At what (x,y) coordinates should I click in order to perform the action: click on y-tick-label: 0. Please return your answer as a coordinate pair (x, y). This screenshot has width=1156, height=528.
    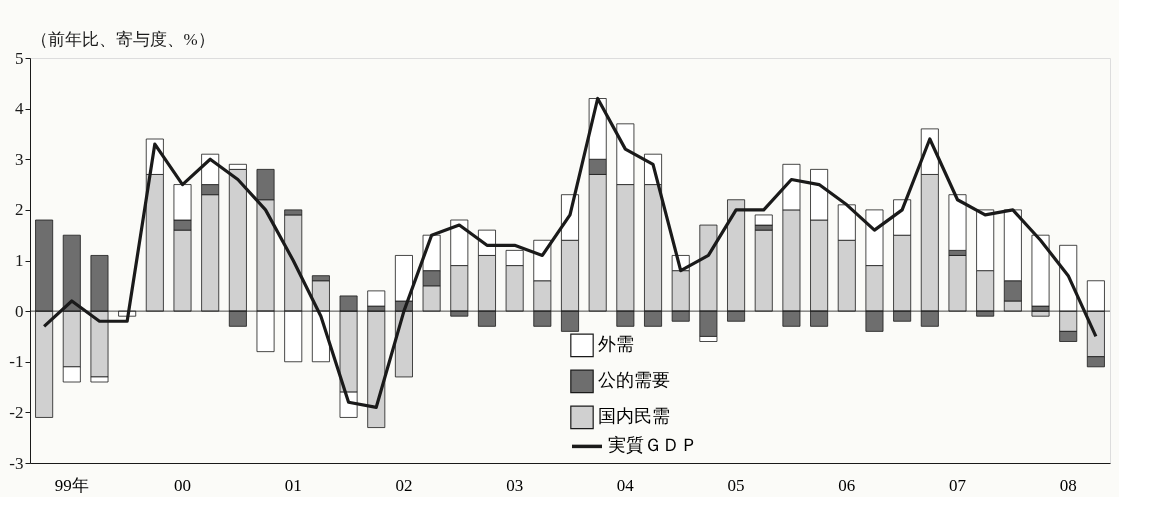
    Looking at the image, I should click on (19, 311).